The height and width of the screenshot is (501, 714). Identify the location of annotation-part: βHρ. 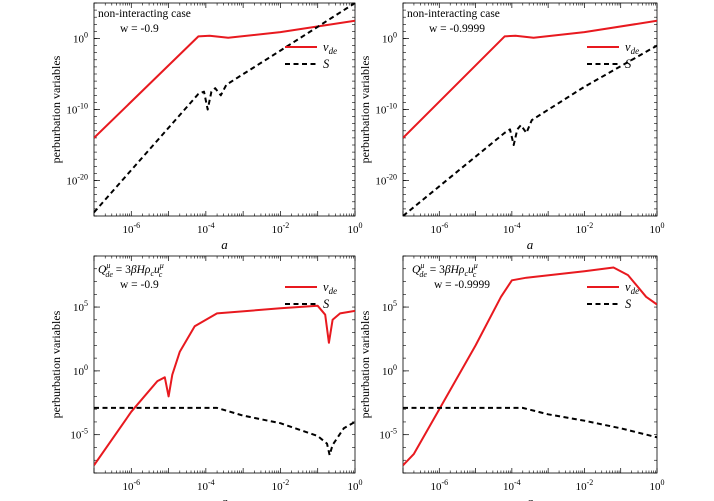
(140, 270).